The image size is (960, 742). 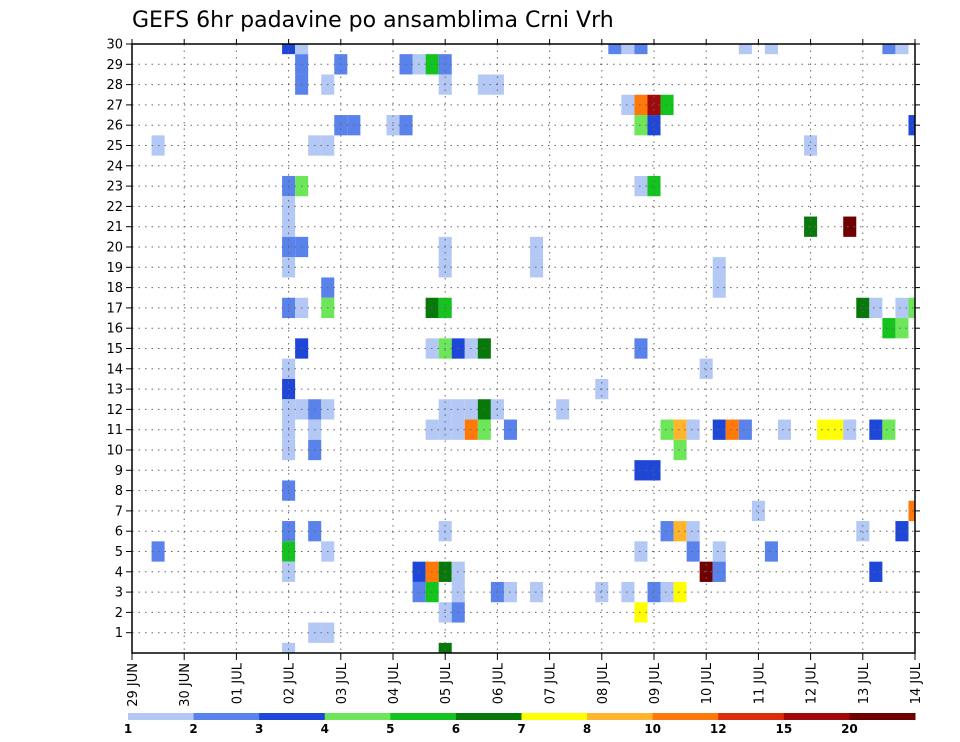 I want to click on legend-label: 1, so click(x=128, y=729).